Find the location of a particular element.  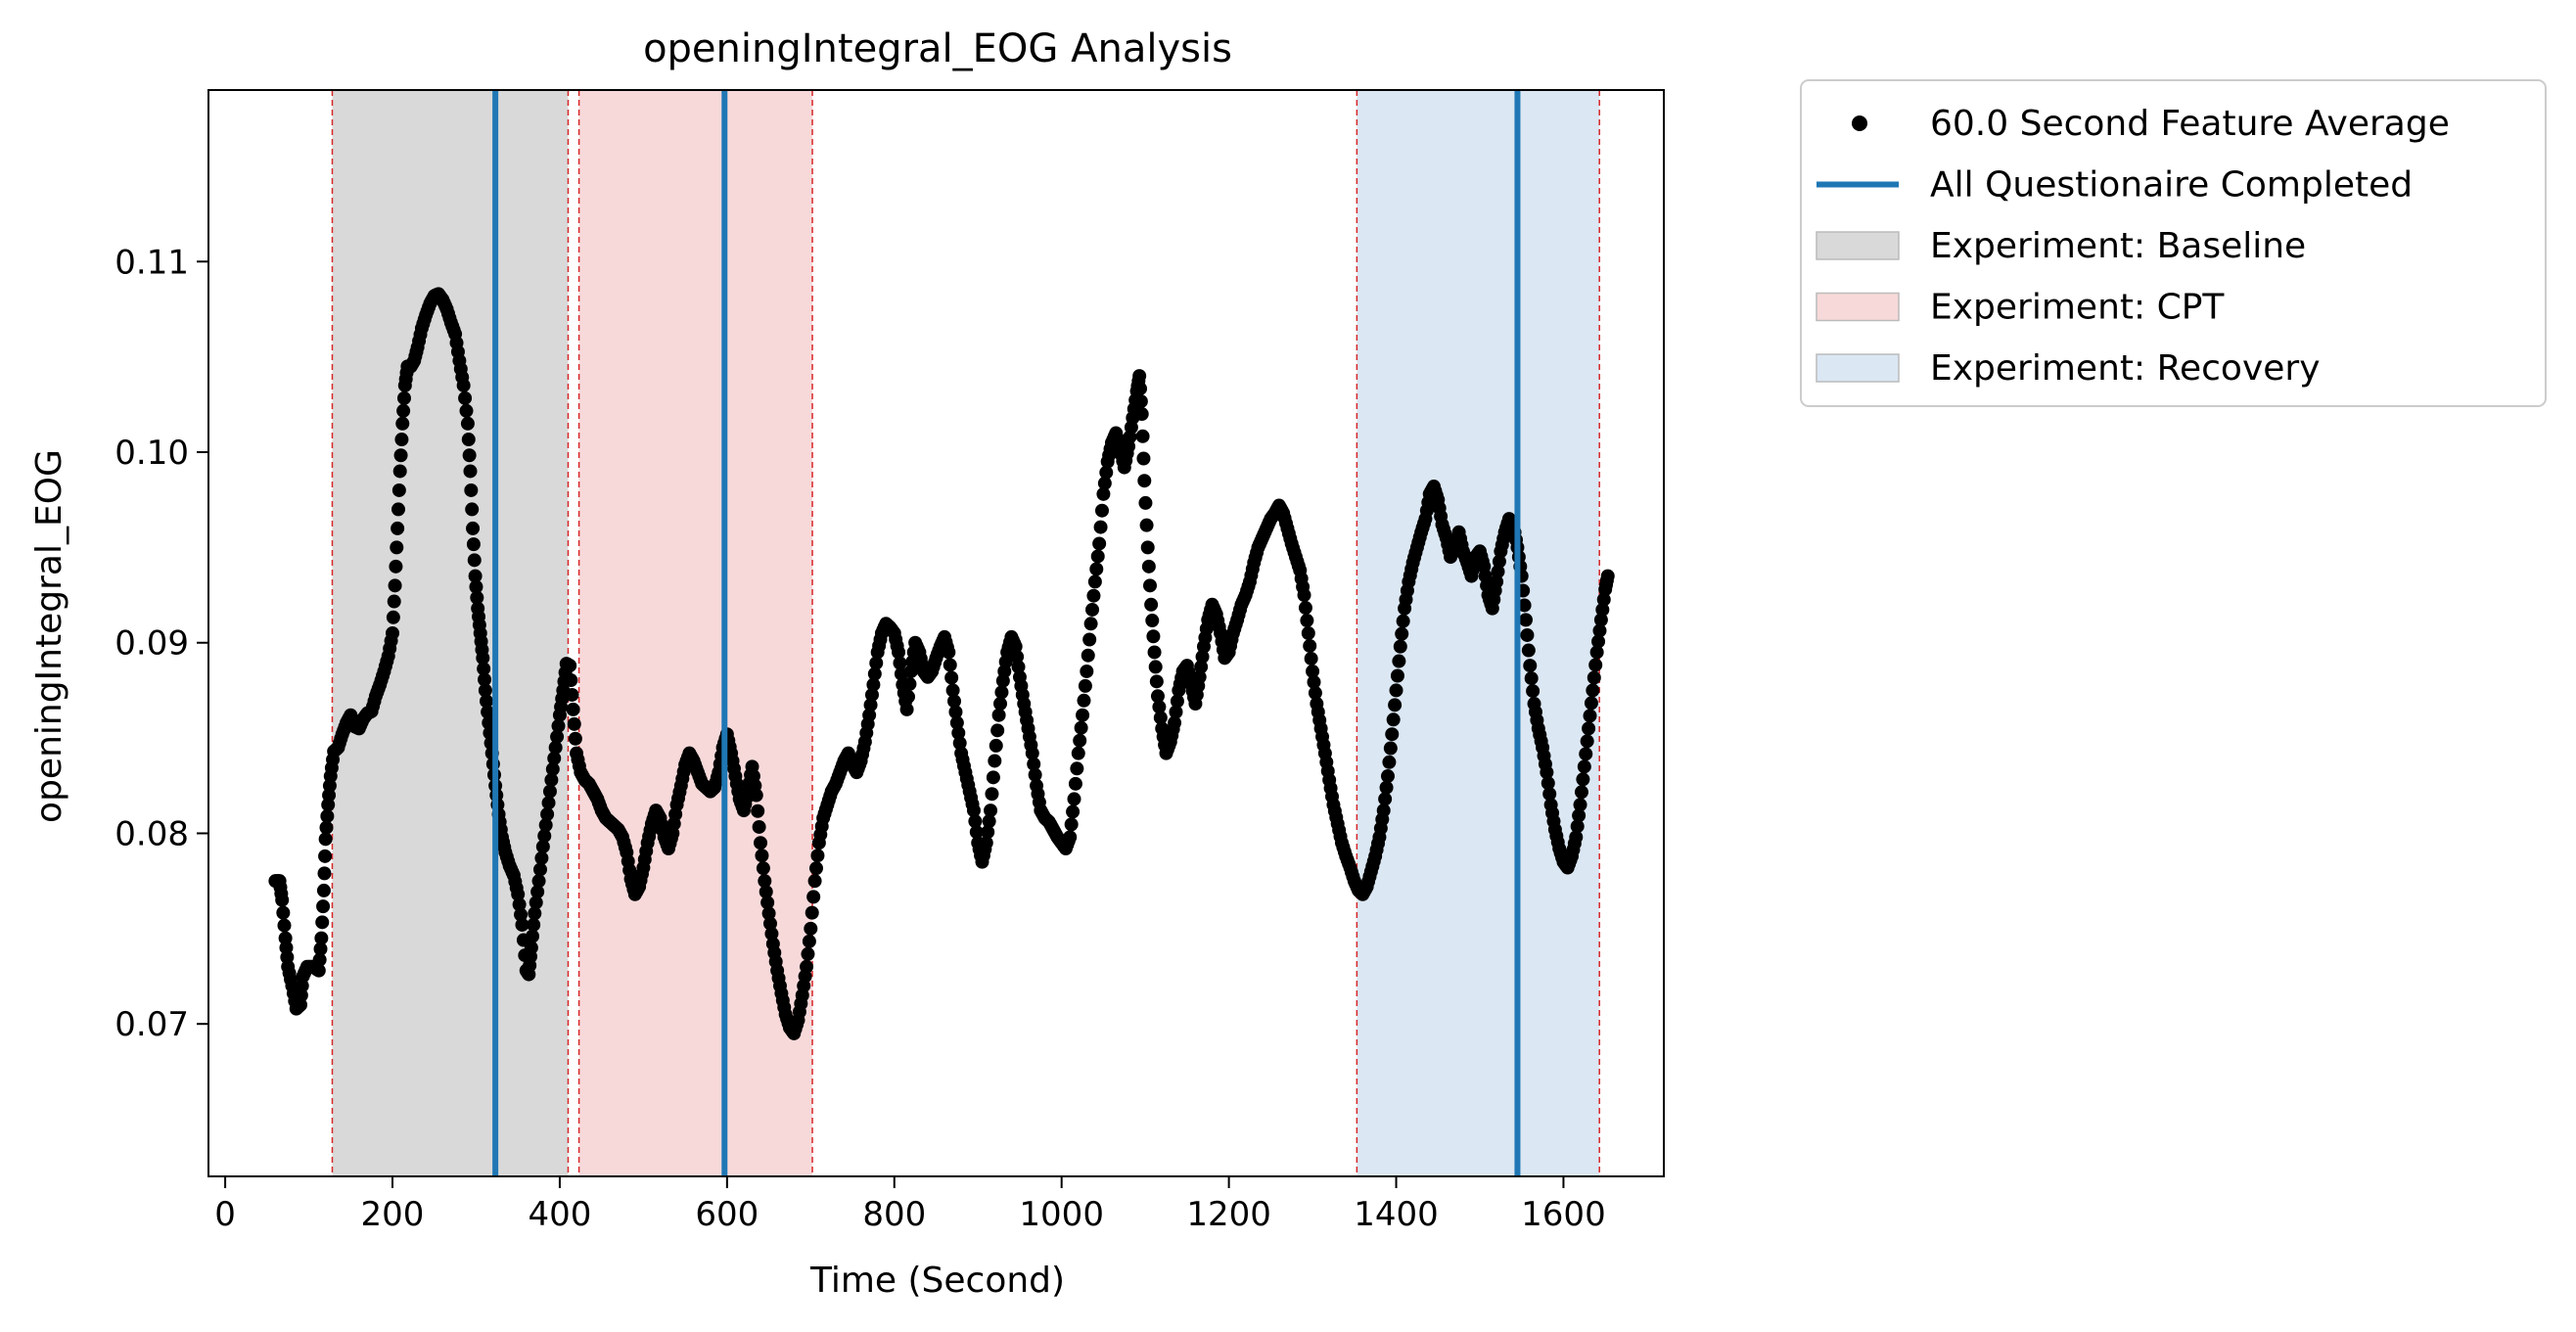

y-tick-label-1: 0.08 is located at coordinates (152, 834).